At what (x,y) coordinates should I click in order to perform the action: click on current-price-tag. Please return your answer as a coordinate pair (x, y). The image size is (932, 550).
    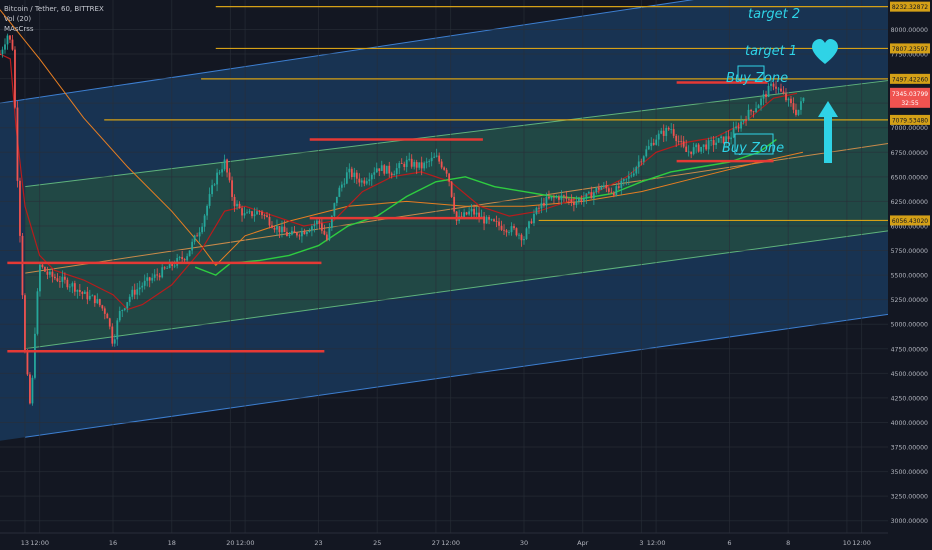
    Looking at the image, I should click on (910, 97).